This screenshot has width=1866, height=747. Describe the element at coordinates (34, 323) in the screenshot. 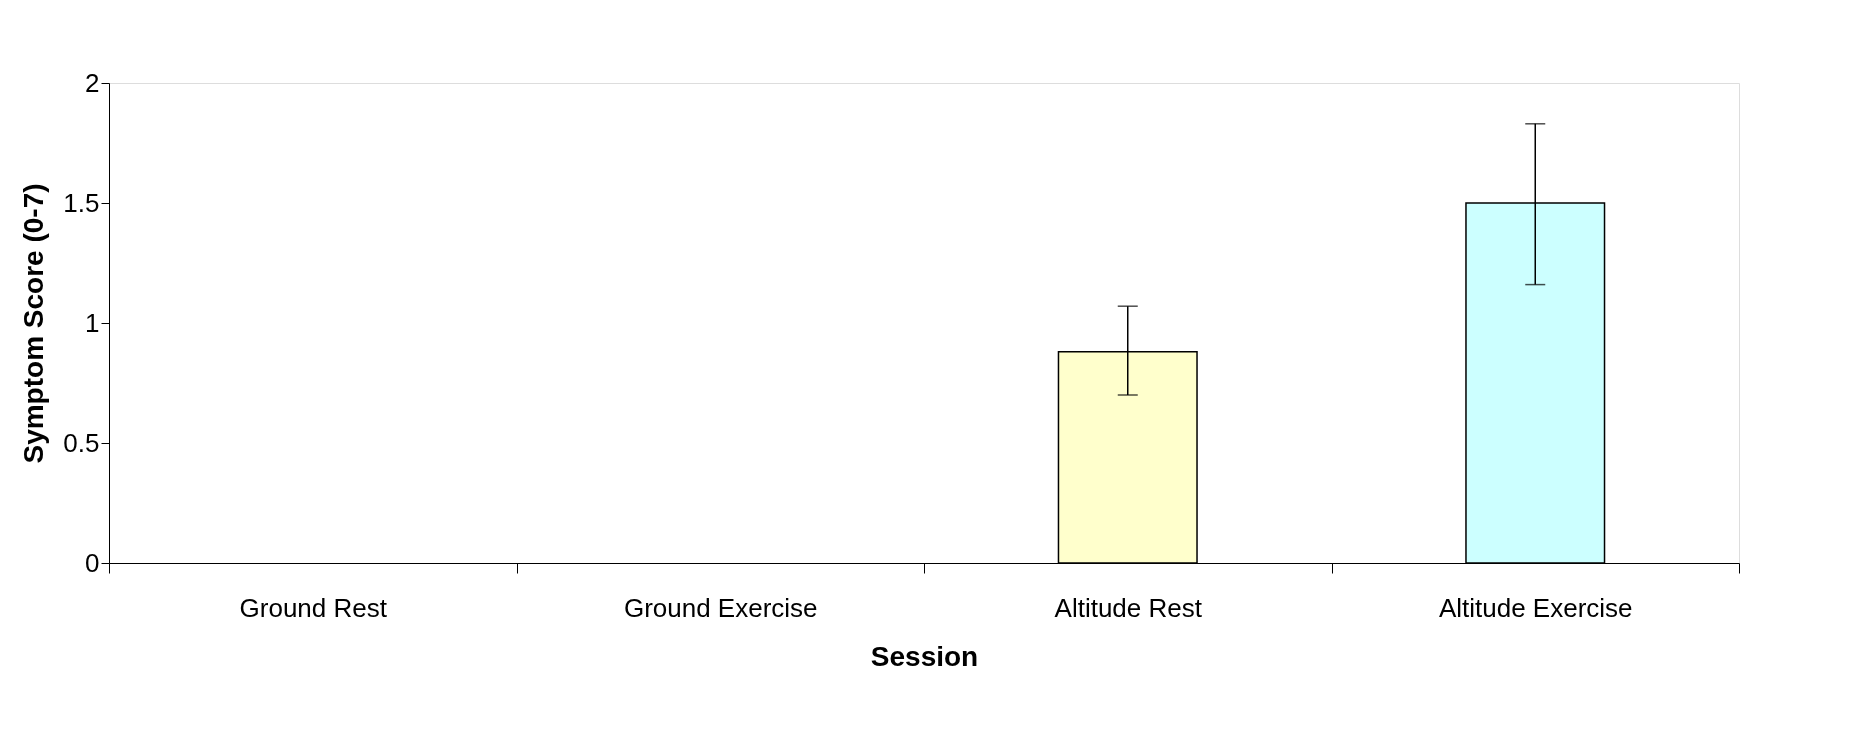

I see `y-axis-title: Symptom Score (0-7)` at that location.